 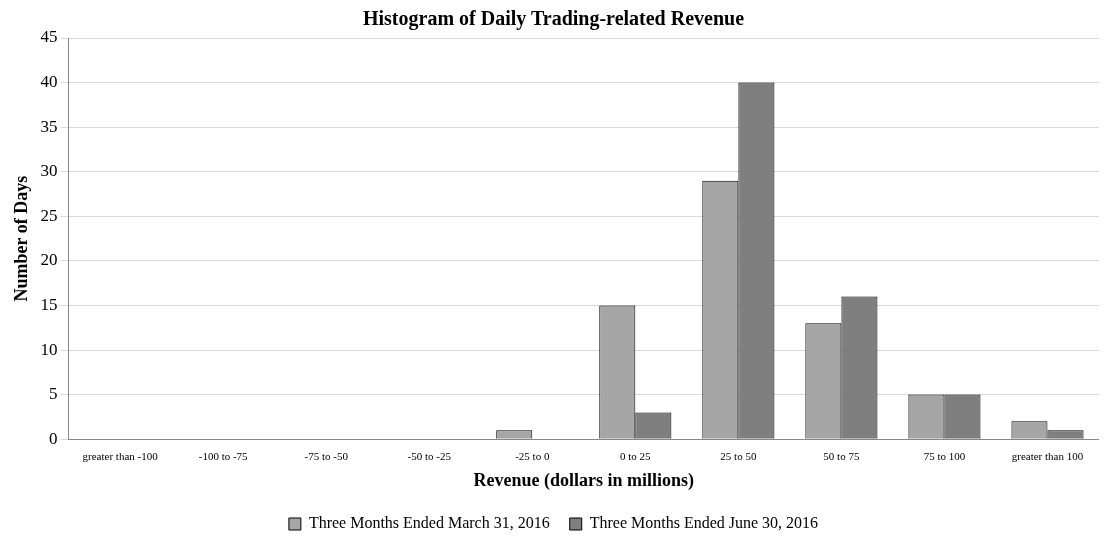 I want to click on legend-label: Three Months Ended June 30, 2016, so click(x=704, y=523).